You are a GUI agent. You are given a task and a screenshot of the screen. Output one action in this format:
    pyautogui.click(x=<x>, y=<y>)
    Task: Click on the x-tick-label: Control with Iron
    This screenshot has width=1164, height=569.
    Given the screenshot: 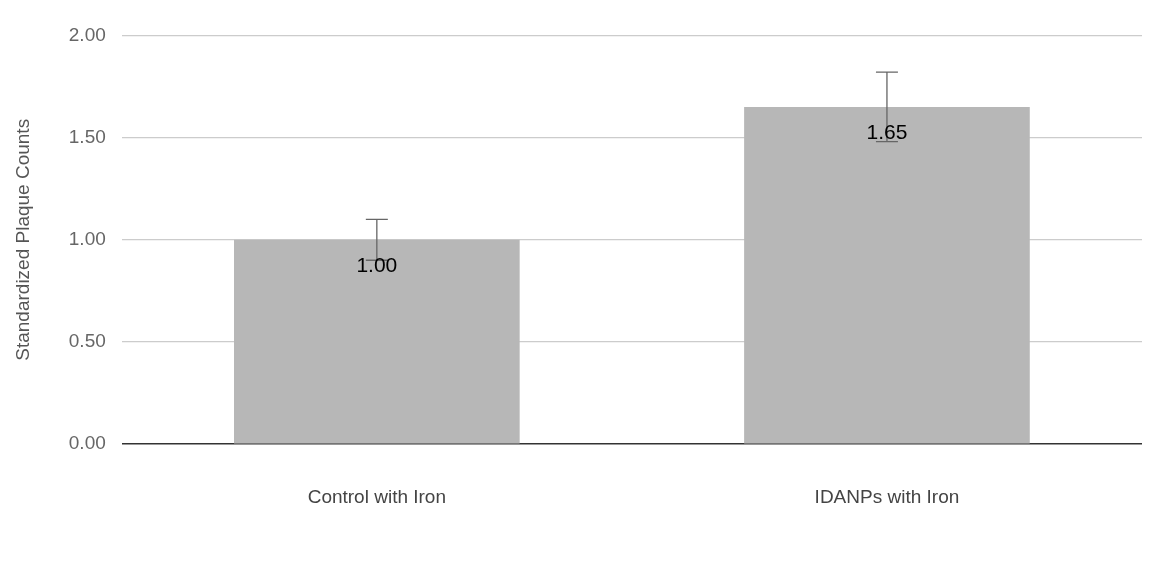 What is the action you would take?
    pyautogui.click(x=377, y=496)
    